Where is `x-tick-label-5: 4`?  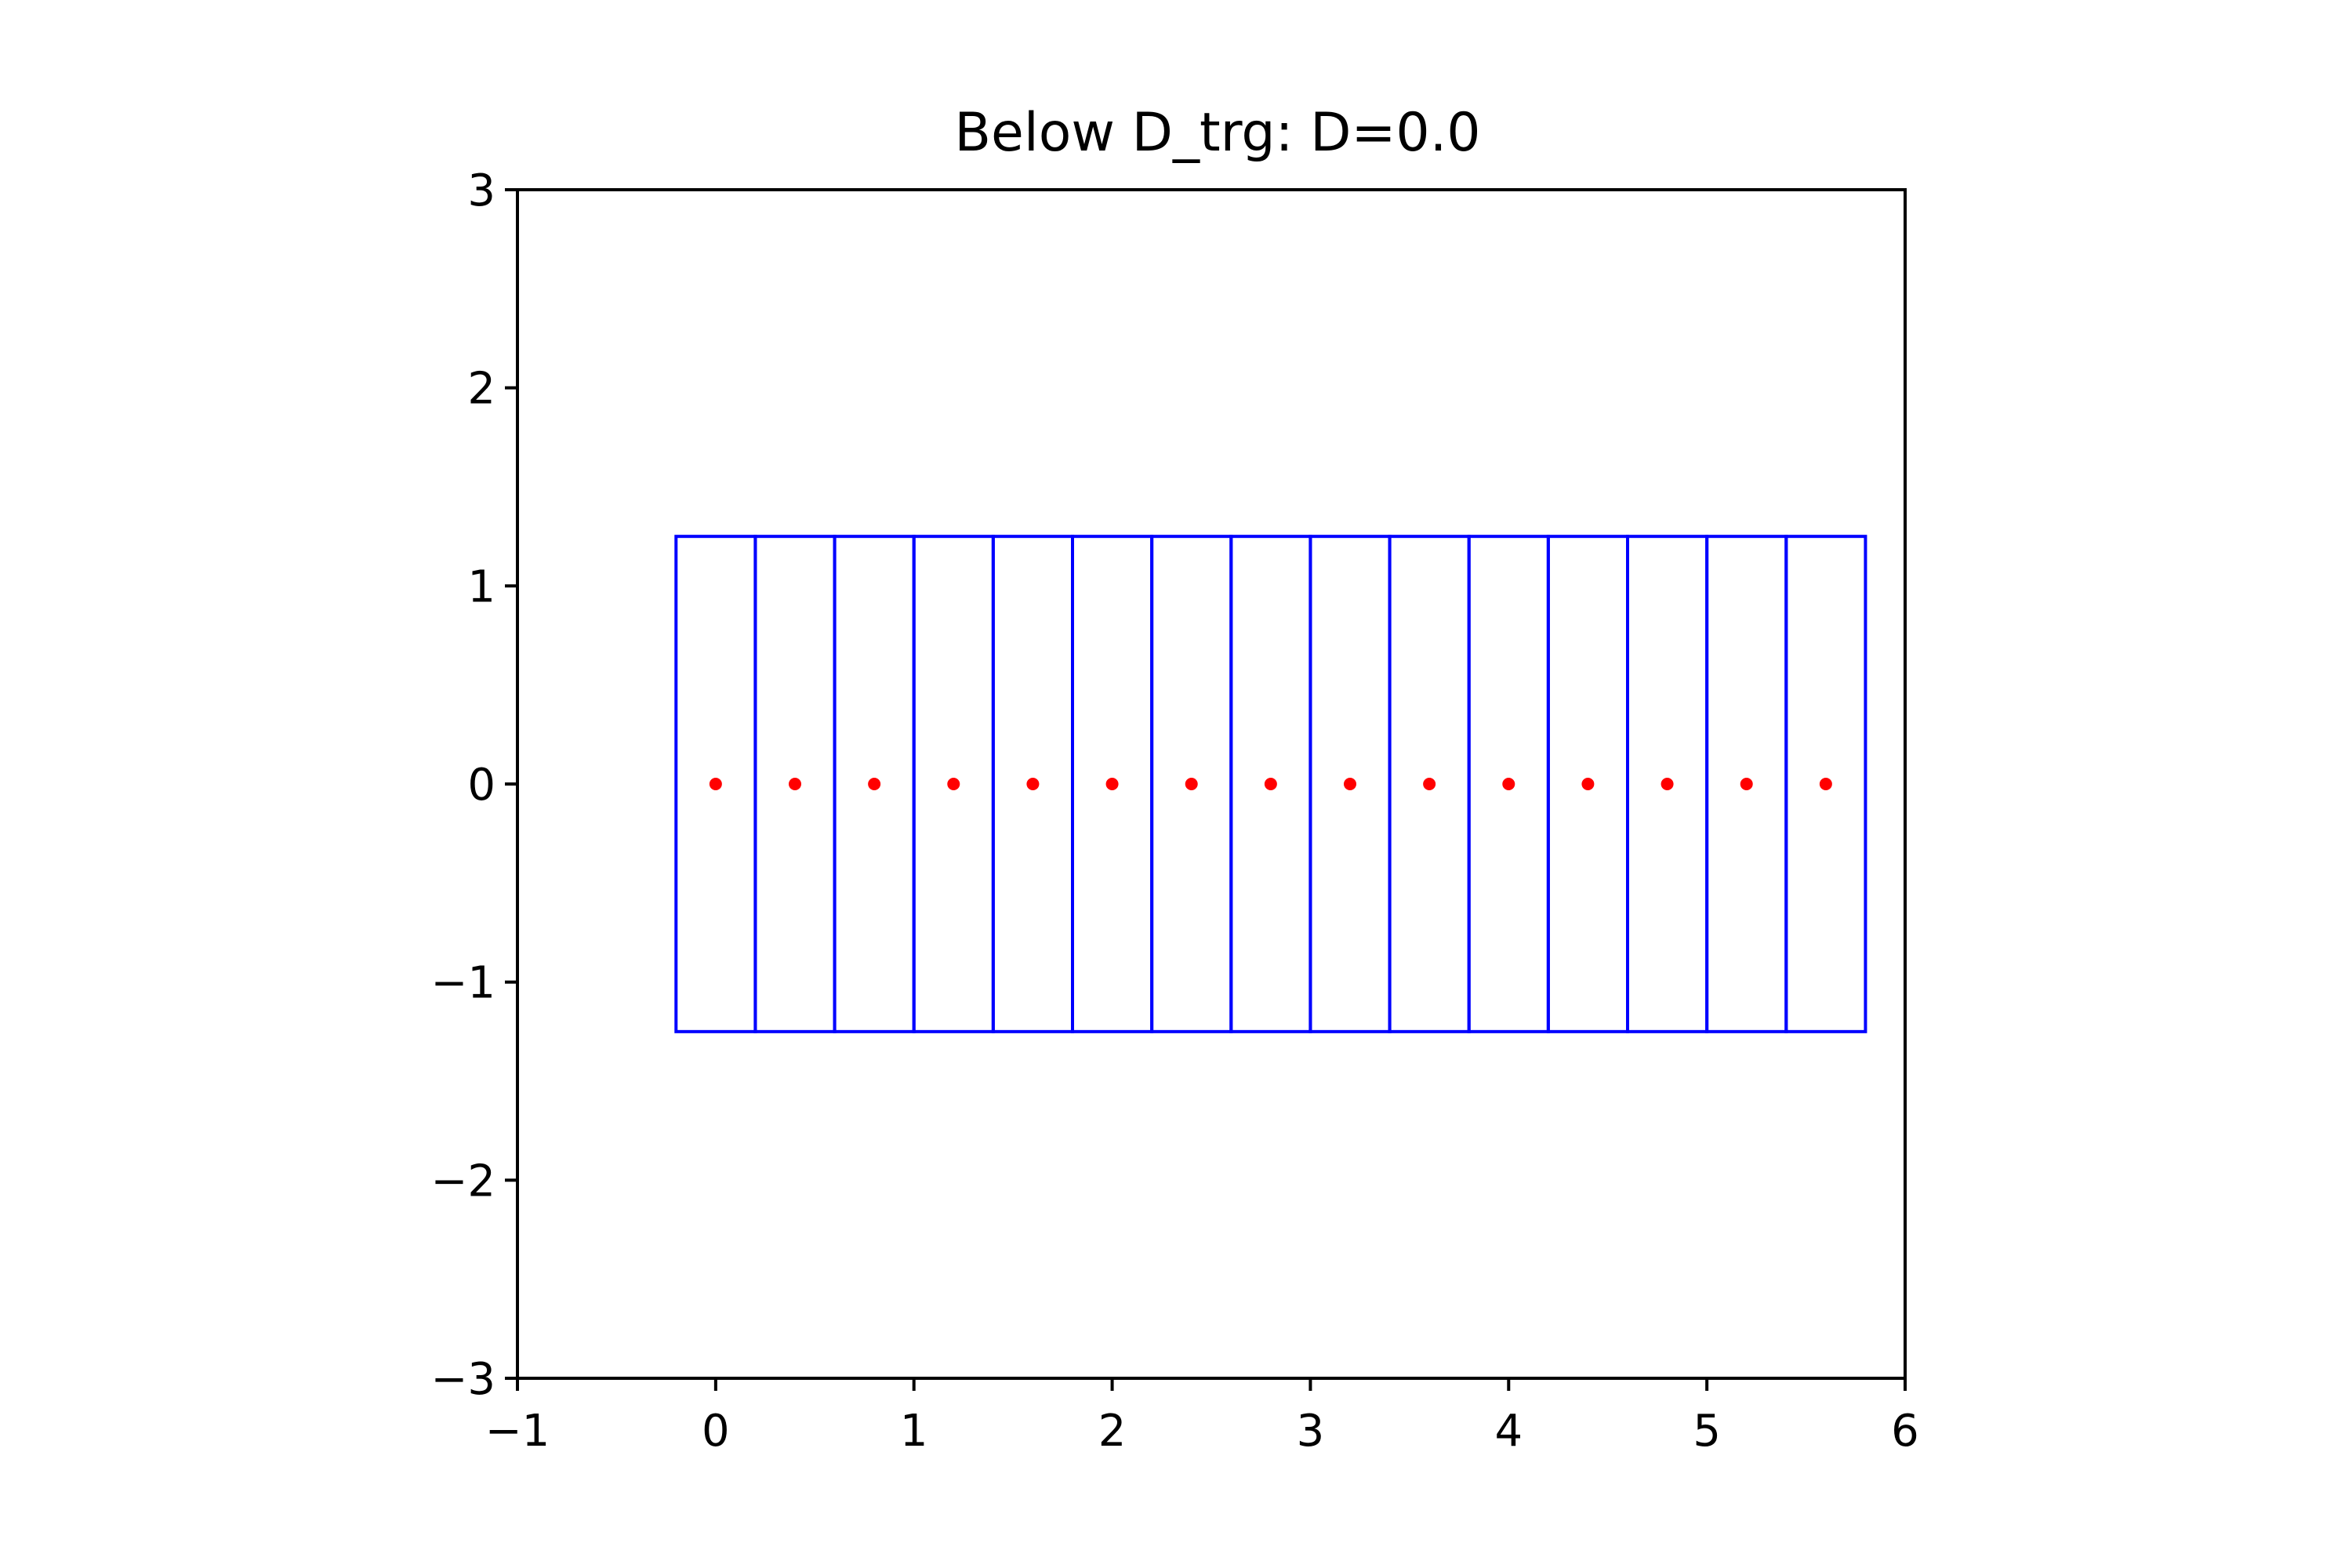 x-tick-label-5: 4 is located at coordinates (1508, 1431).